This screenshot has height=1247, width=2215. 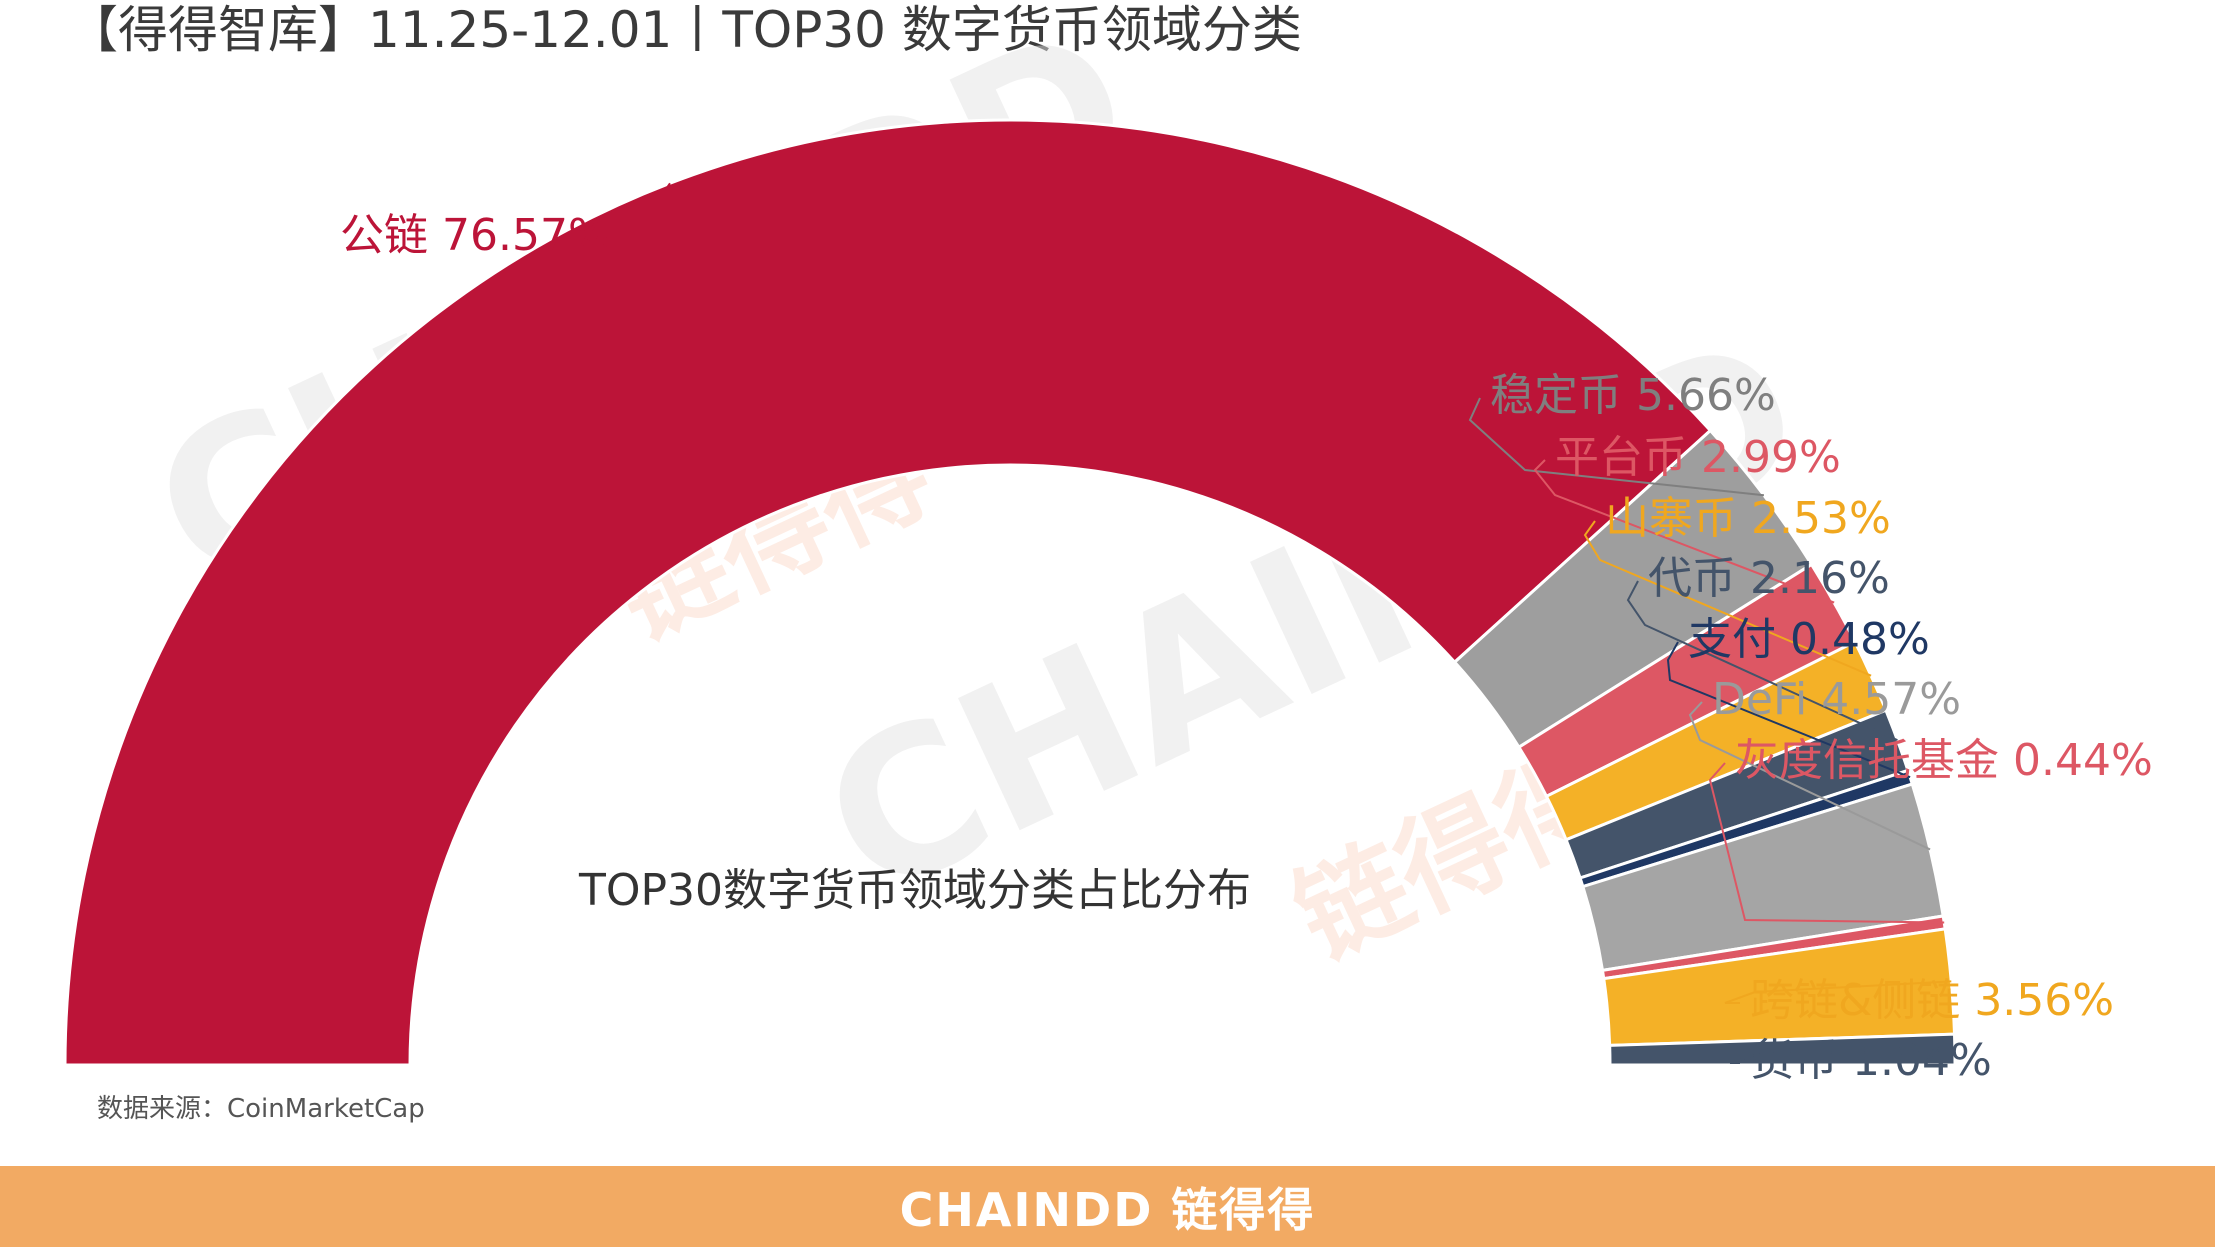 I want to click on slice-label-4: 代币 2.16%, so click(x=1769, y=578).